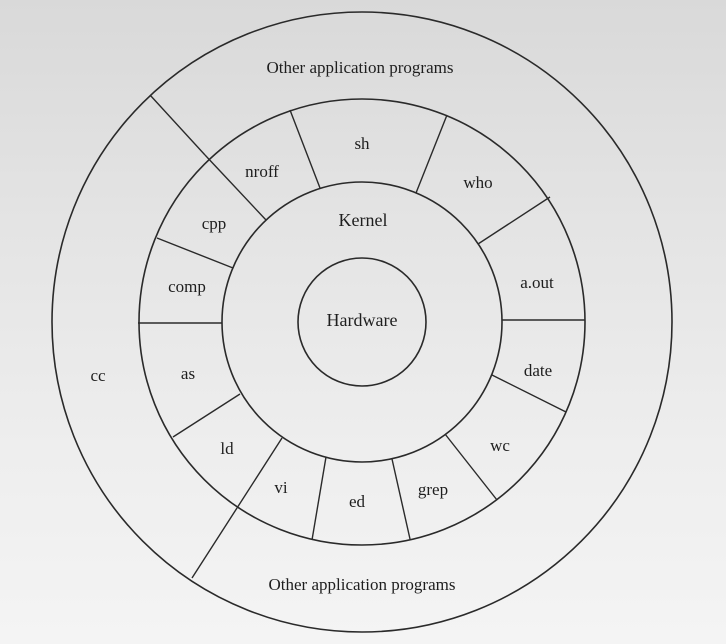 The width and height of the screenshot is (726, 644). What do you see at coordinates (206, 415) in the screenshot?
I see `divider-ld-as` at bounding box center [206, 415].